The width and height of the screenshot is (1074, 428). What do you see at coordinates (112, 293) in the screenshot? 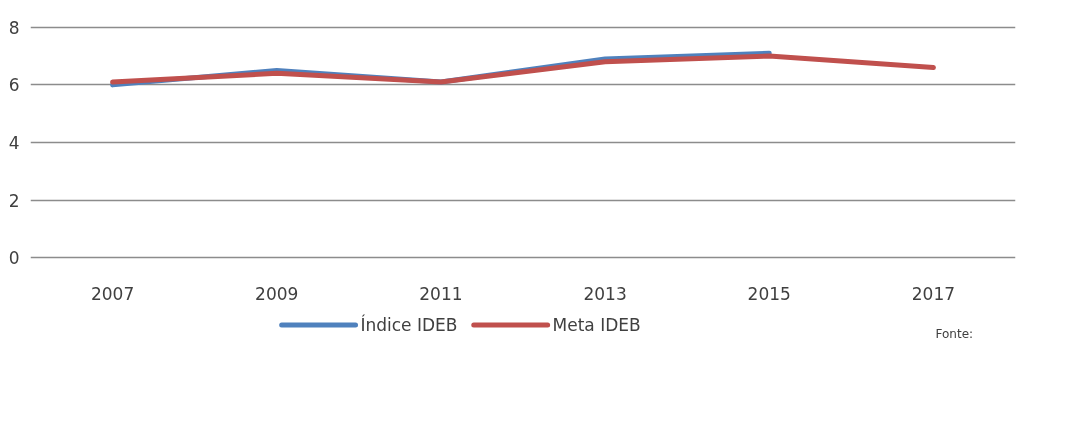
I see `x-tick-label: 2007` at bounding box center [112, 293].